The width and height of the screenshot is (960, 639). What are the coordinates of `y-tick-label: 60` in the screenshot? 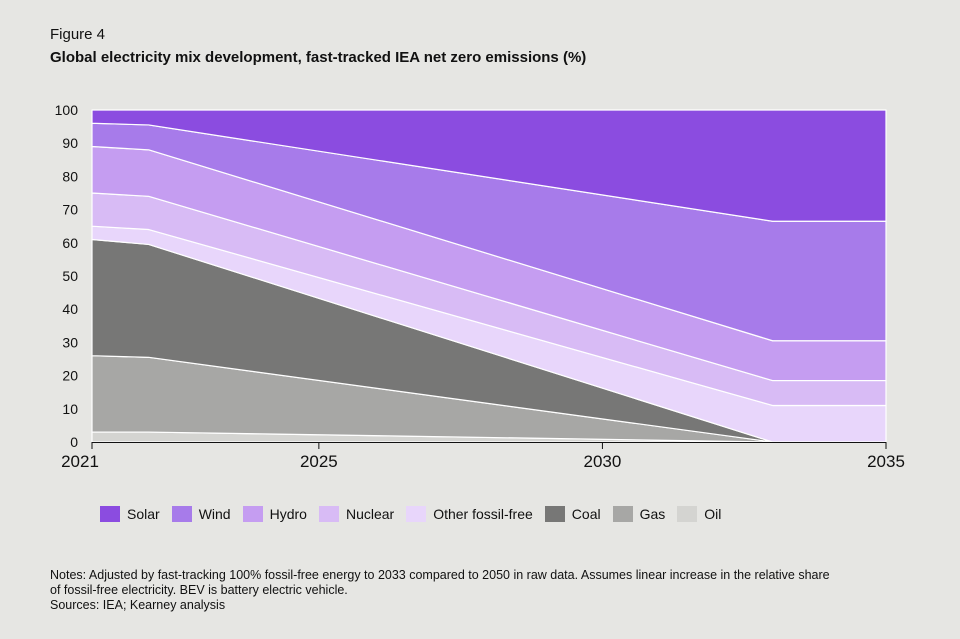 It's located at (70, 243).